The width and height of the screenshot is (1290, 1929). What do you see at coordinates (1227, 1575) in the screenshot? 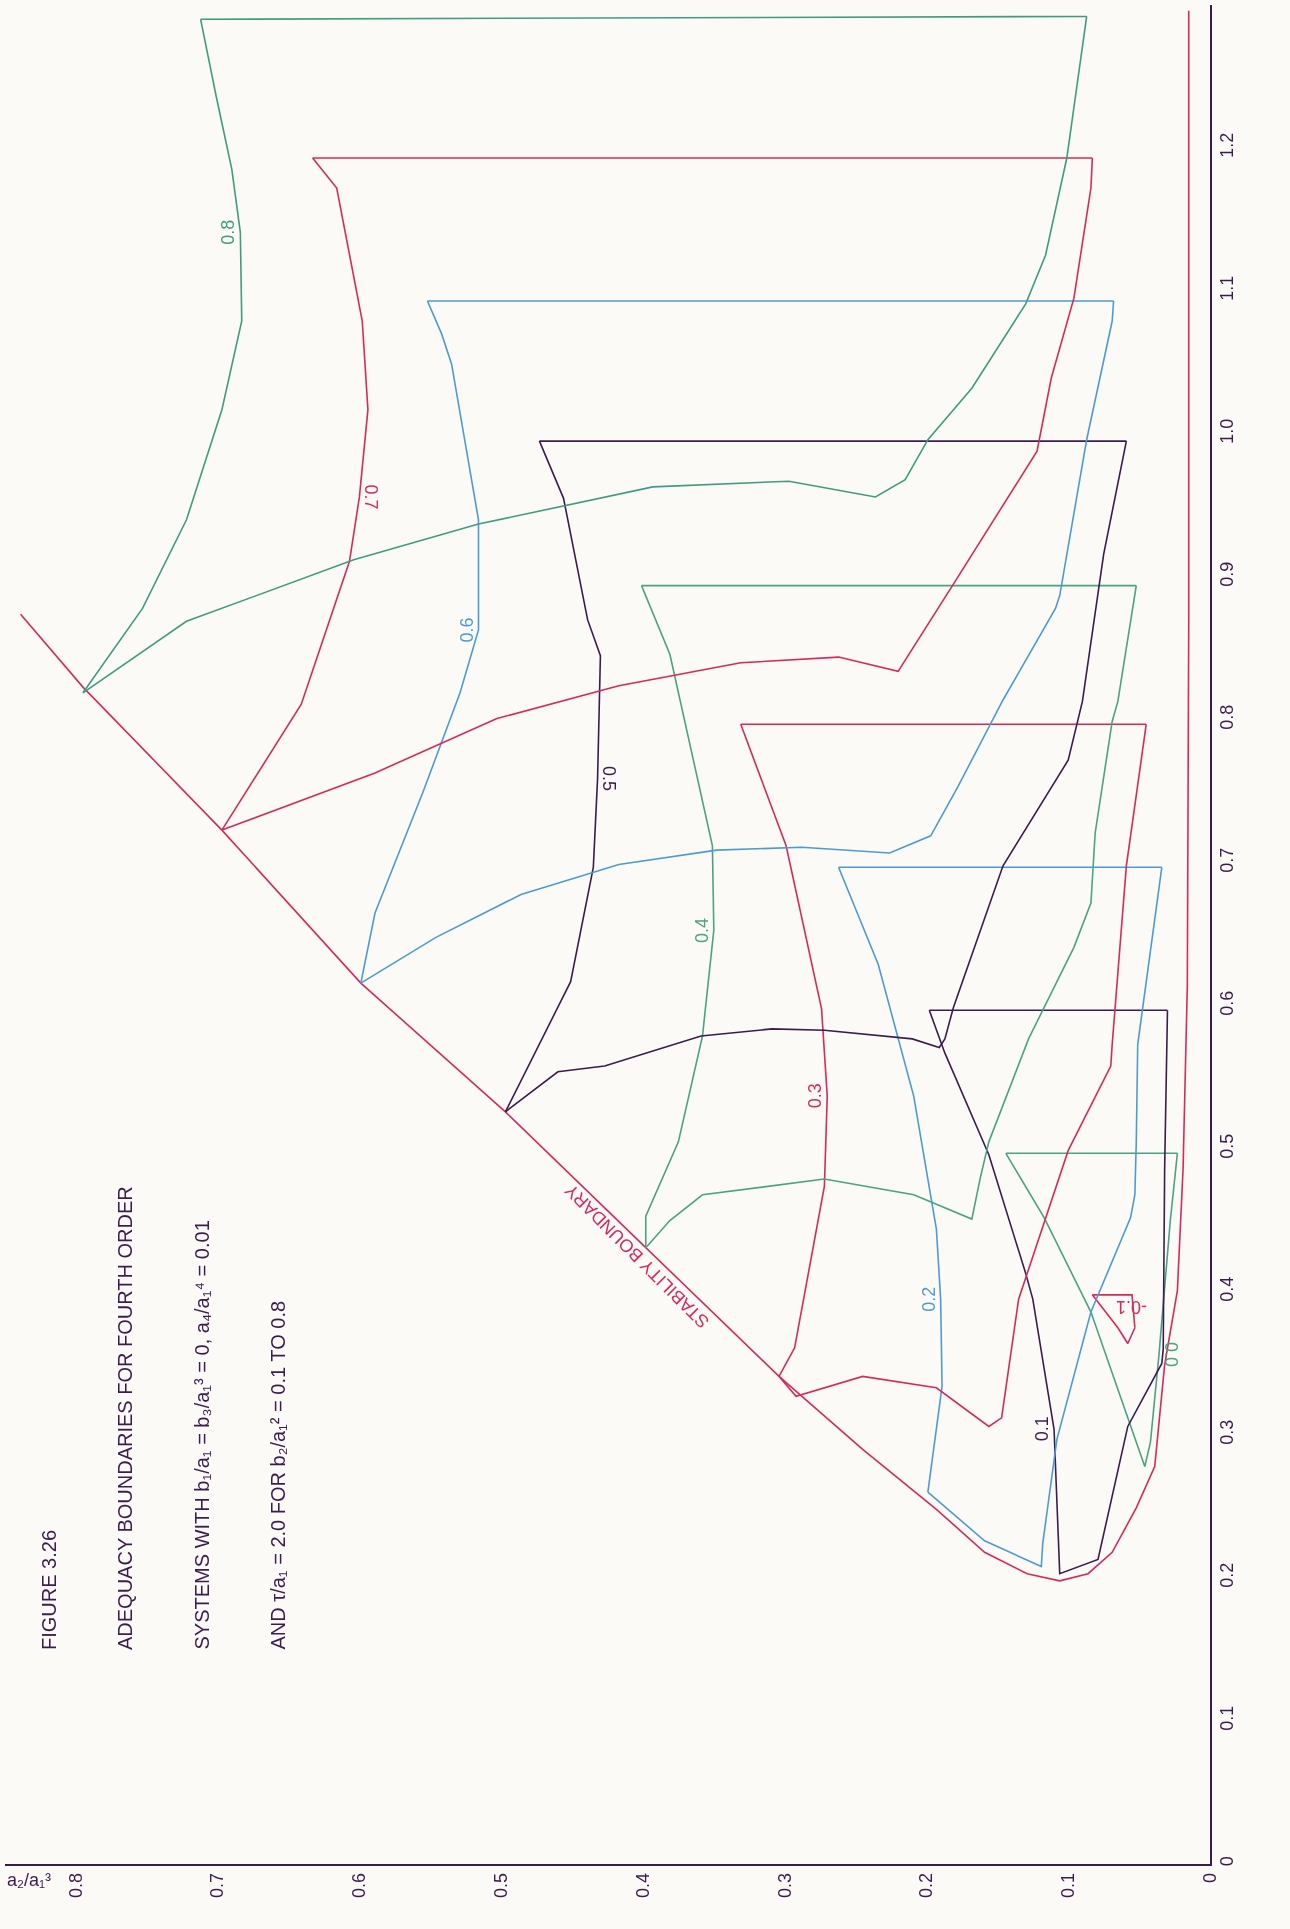
I see `y-tick-label: 0.2` at bounding box center [1227, 1575].